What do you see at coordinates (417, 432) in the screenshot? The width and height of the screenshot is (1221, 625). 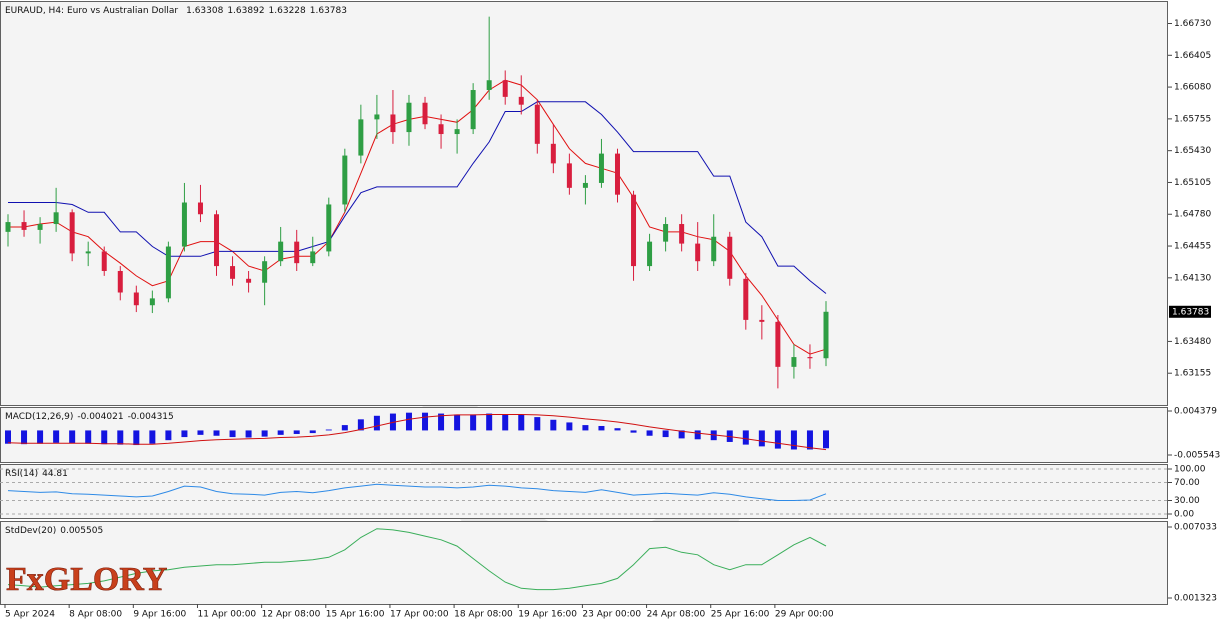 I see `signal-line` at bounding box center [417, 432].